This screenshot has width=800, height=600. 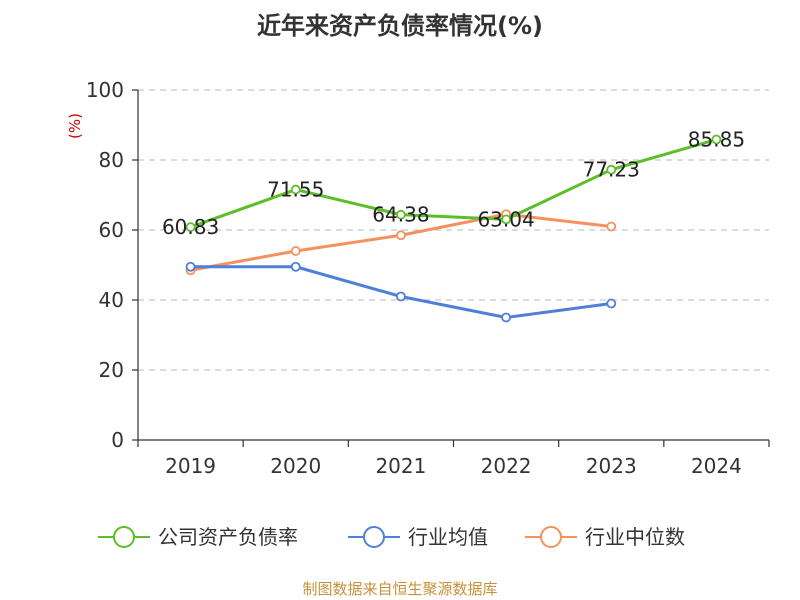 I want to click on x-tick-label: 2021, so click(x=400, y=466).